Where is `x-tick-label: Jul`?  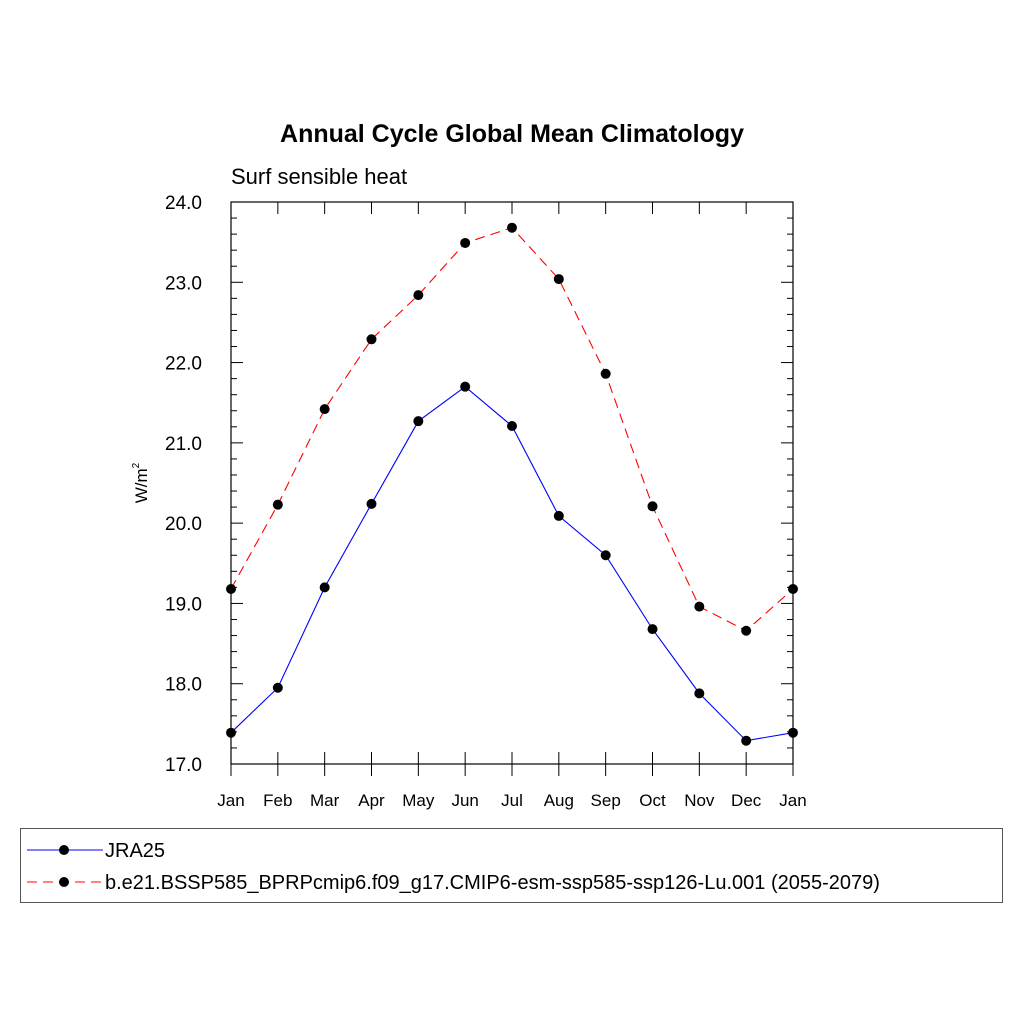 x-tick-label: Jul is located at coordinates (512, 800).